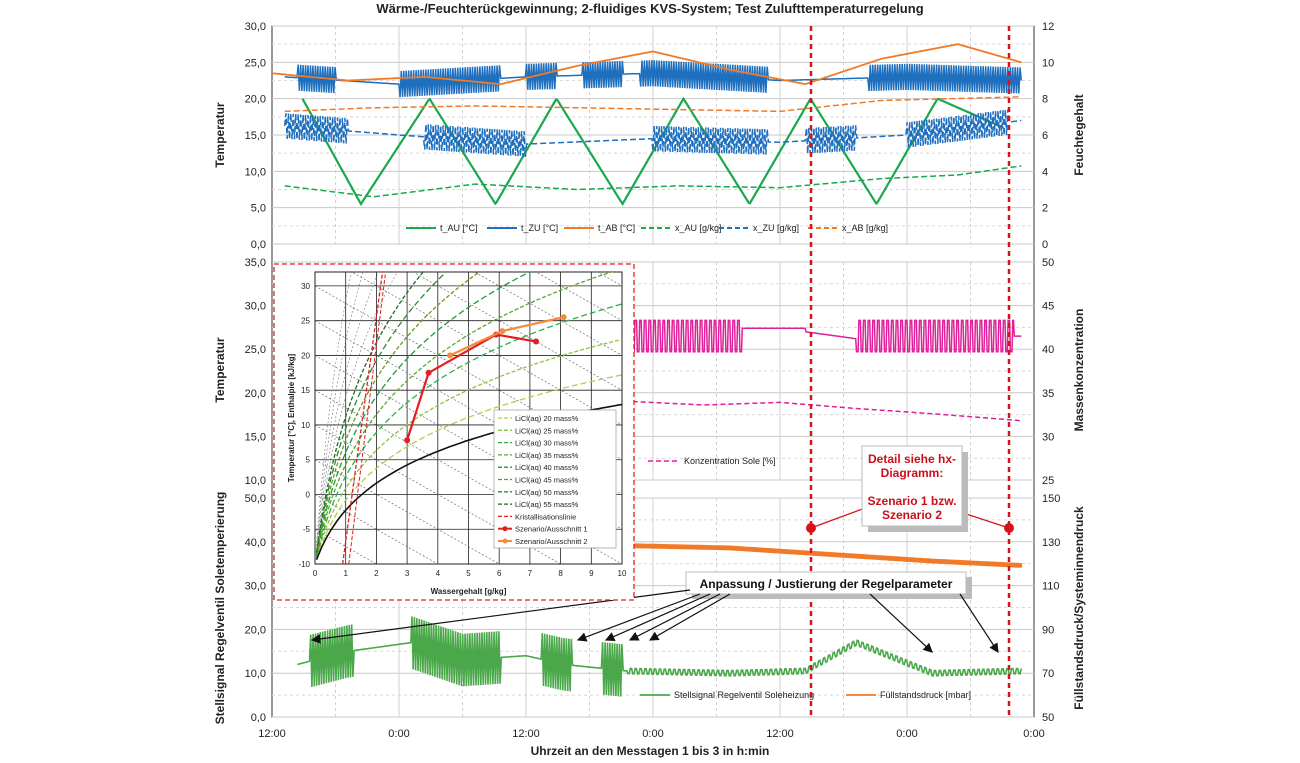  Describe the element at coordinates (315, 573) in the screenshot. I see `inset-x-tick: 0` at that location.